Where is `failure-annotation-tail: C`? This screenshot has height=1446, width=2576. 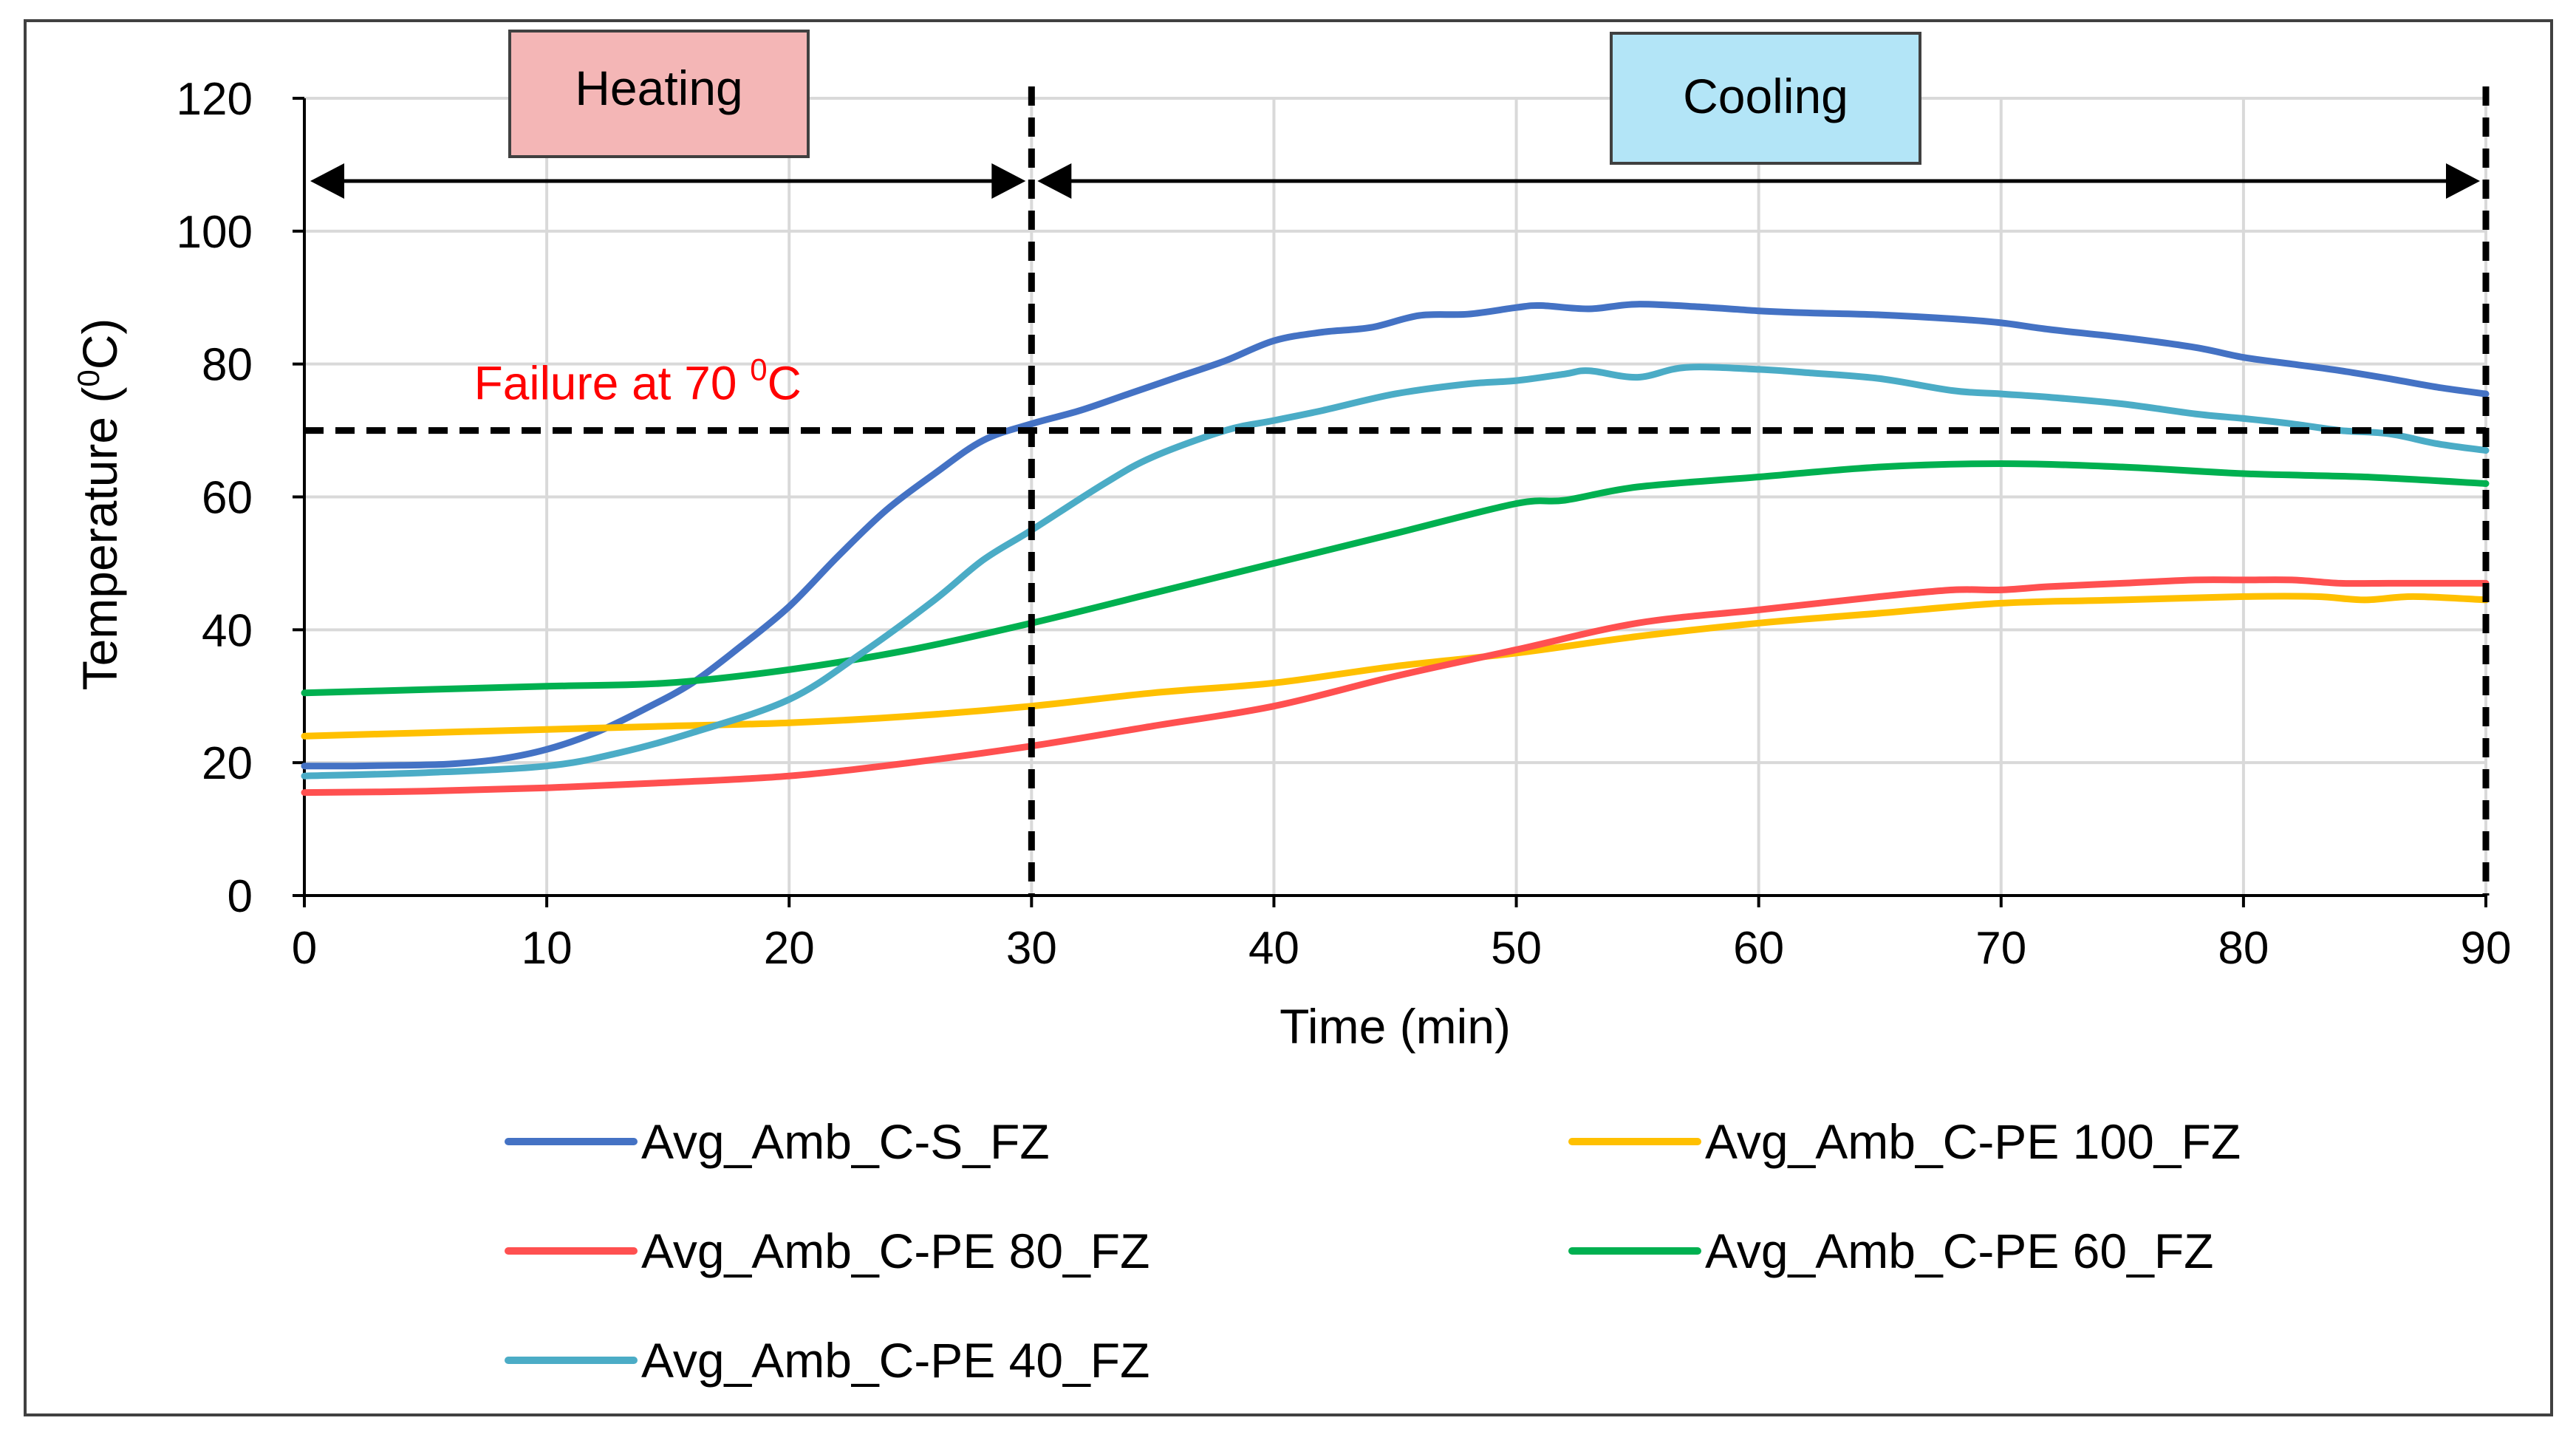
failure-annotation-tail: C is located at coordinates (785, 384).